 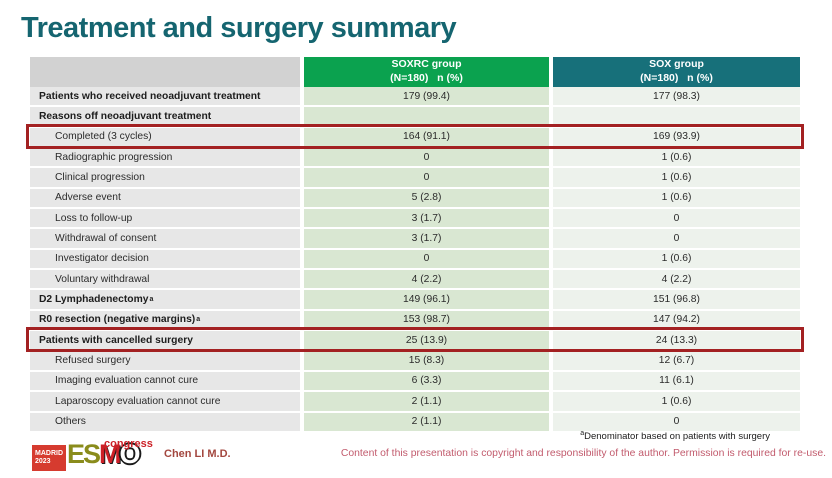 I want to click on soxrc-value: 15 (8.3), so click(x=426, y=361).